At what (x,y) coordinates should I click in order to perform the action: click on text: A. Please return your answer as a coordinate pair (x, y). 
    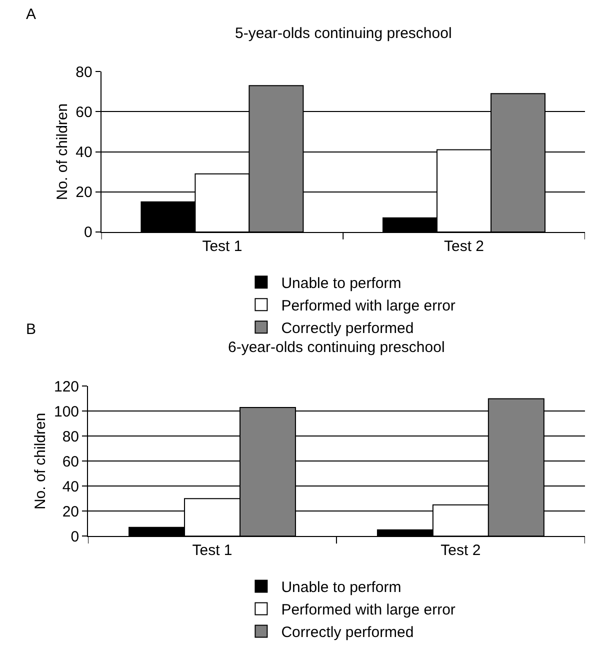
    Looking at the image, I should click on (31, 14).